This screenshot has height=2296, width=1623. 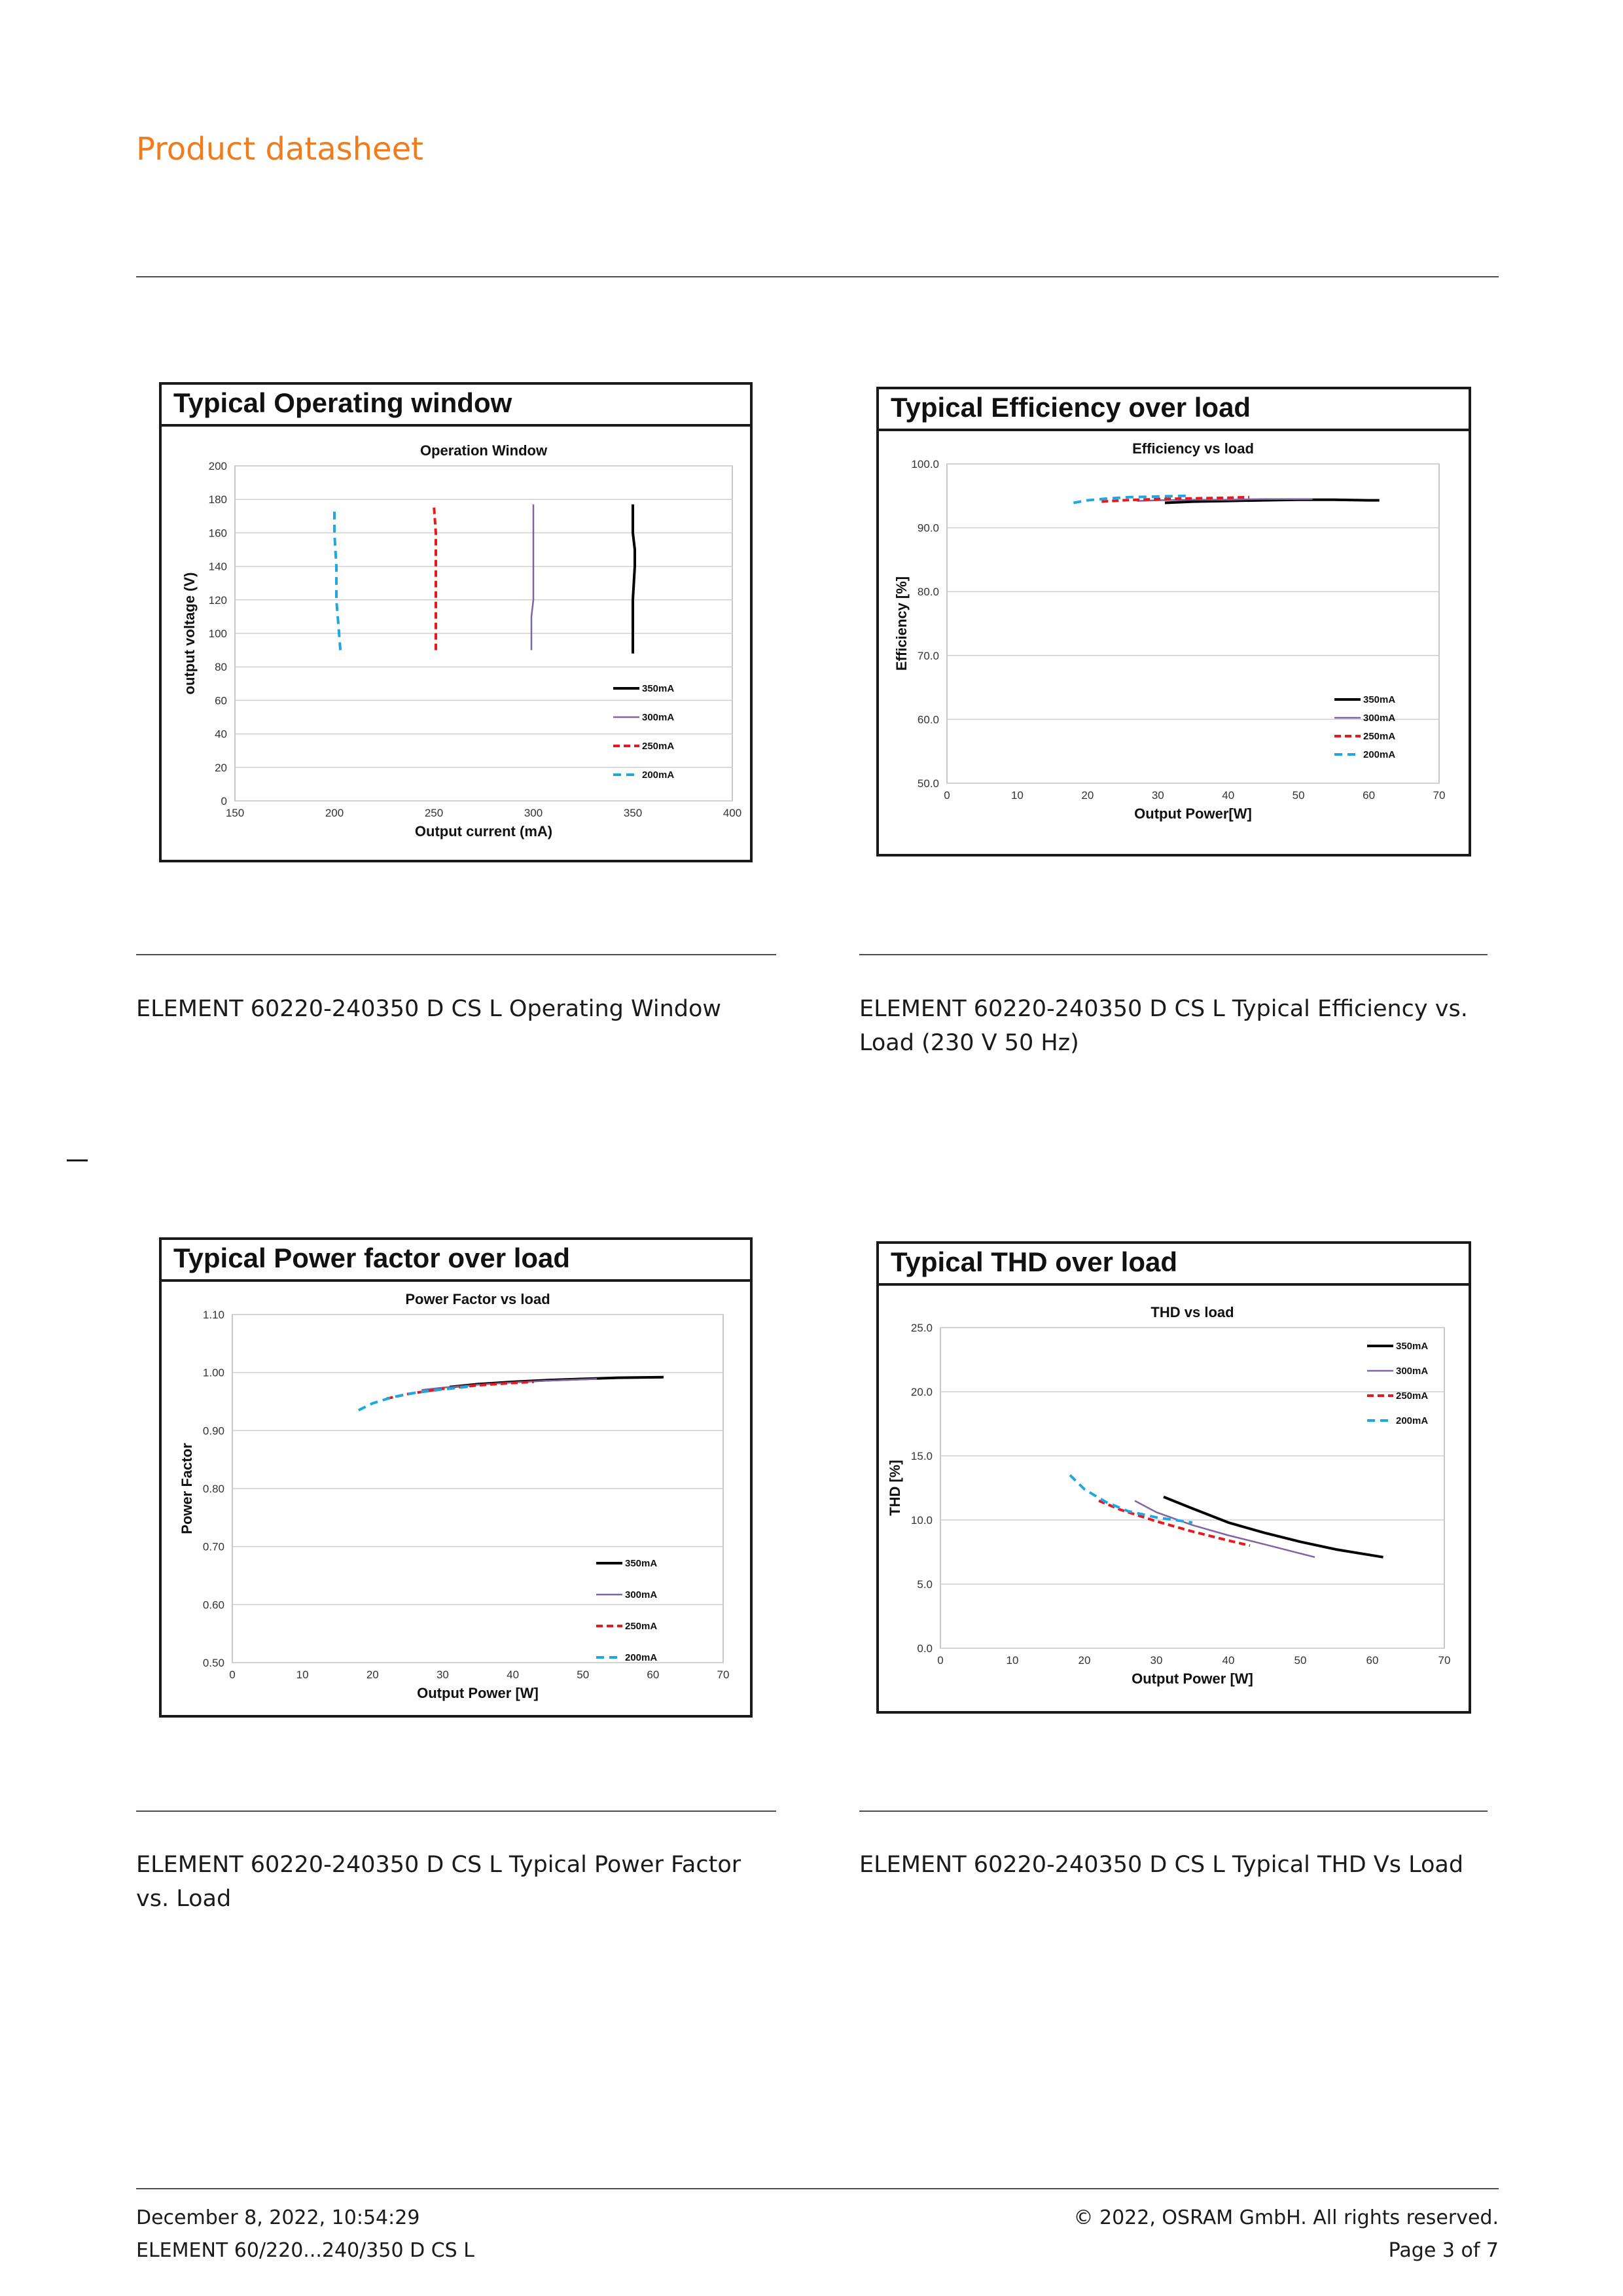 I want to click on chart-title: Operation Window, so click(x=484, y=450).